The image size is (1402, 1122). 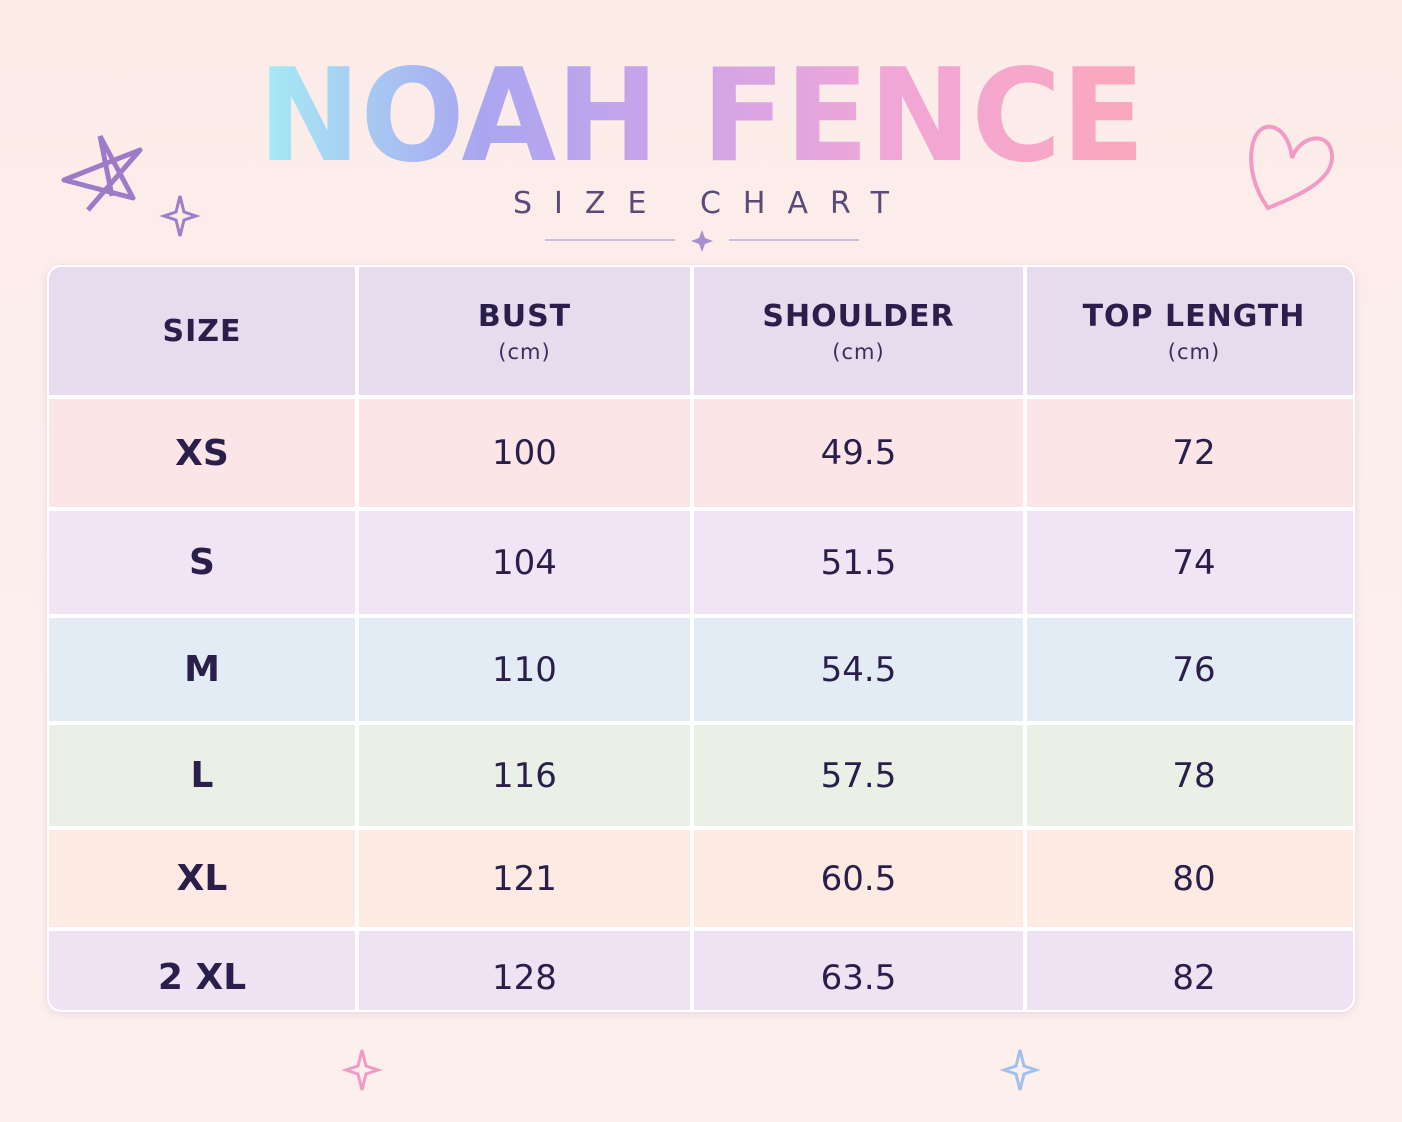 What do you see at coordinates (858, 775) in the screenshot?
I see `value-cell: 57.5` at bounding box center [858, 775].